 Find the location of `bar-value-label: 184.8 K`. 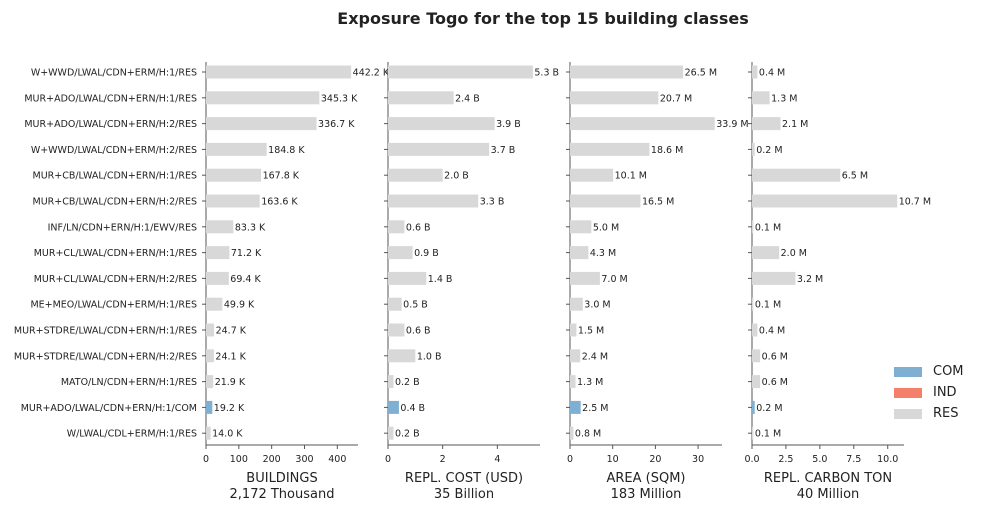

bar-value-label: 184.8 K is located at coordinates (286, 150).